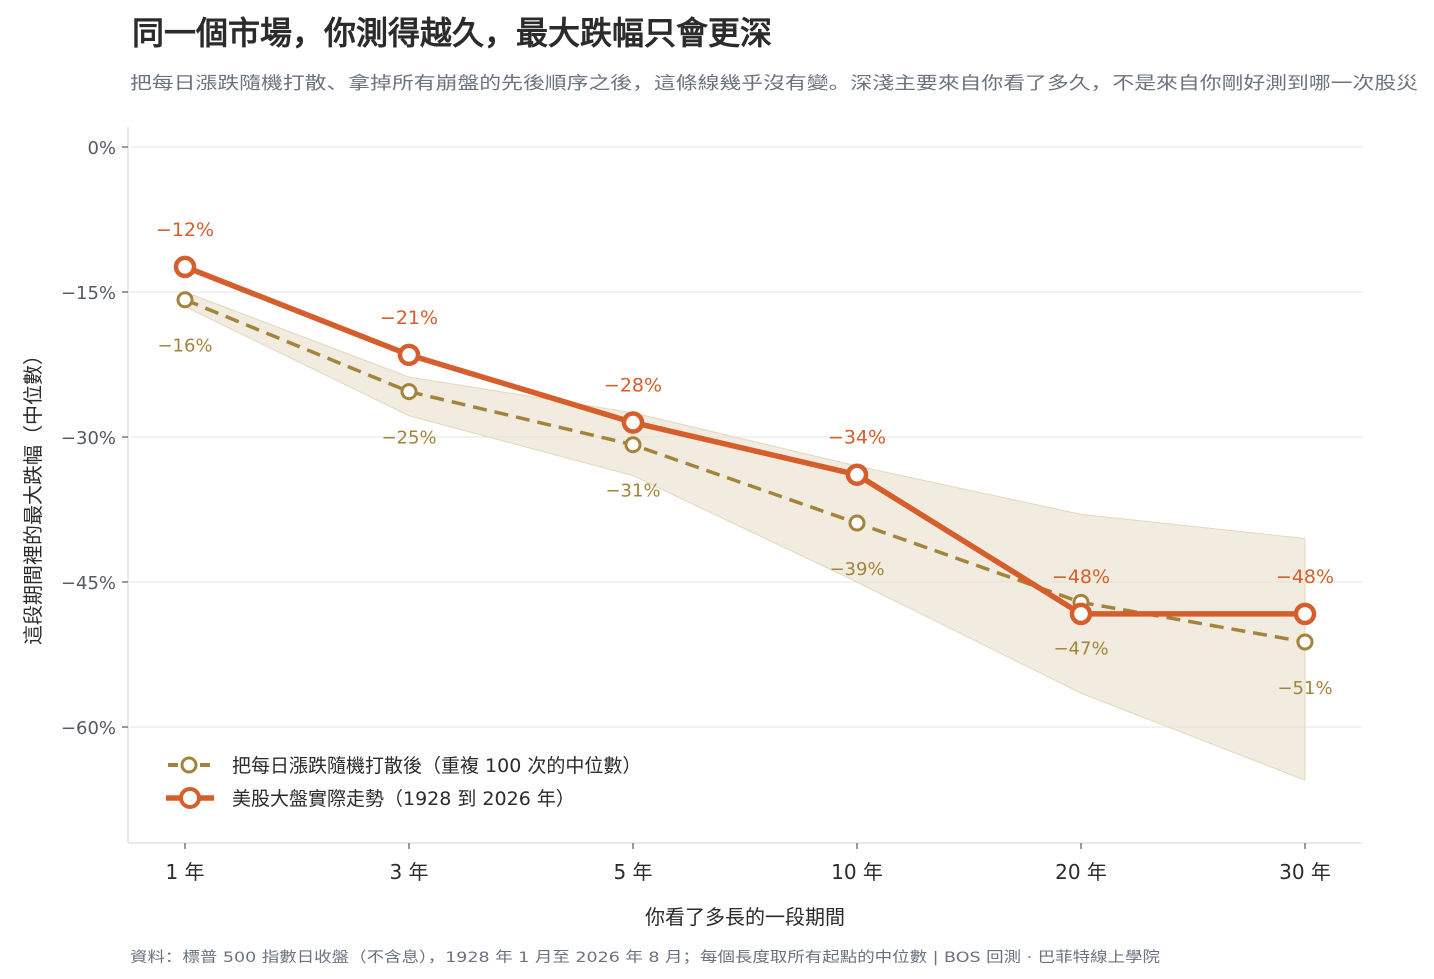 The image size is (1434, 979). What do you see at coordinates (857, 872) in the screenshot?
I see `x-tick-label: 10 年` at bounding box center [857, 872].